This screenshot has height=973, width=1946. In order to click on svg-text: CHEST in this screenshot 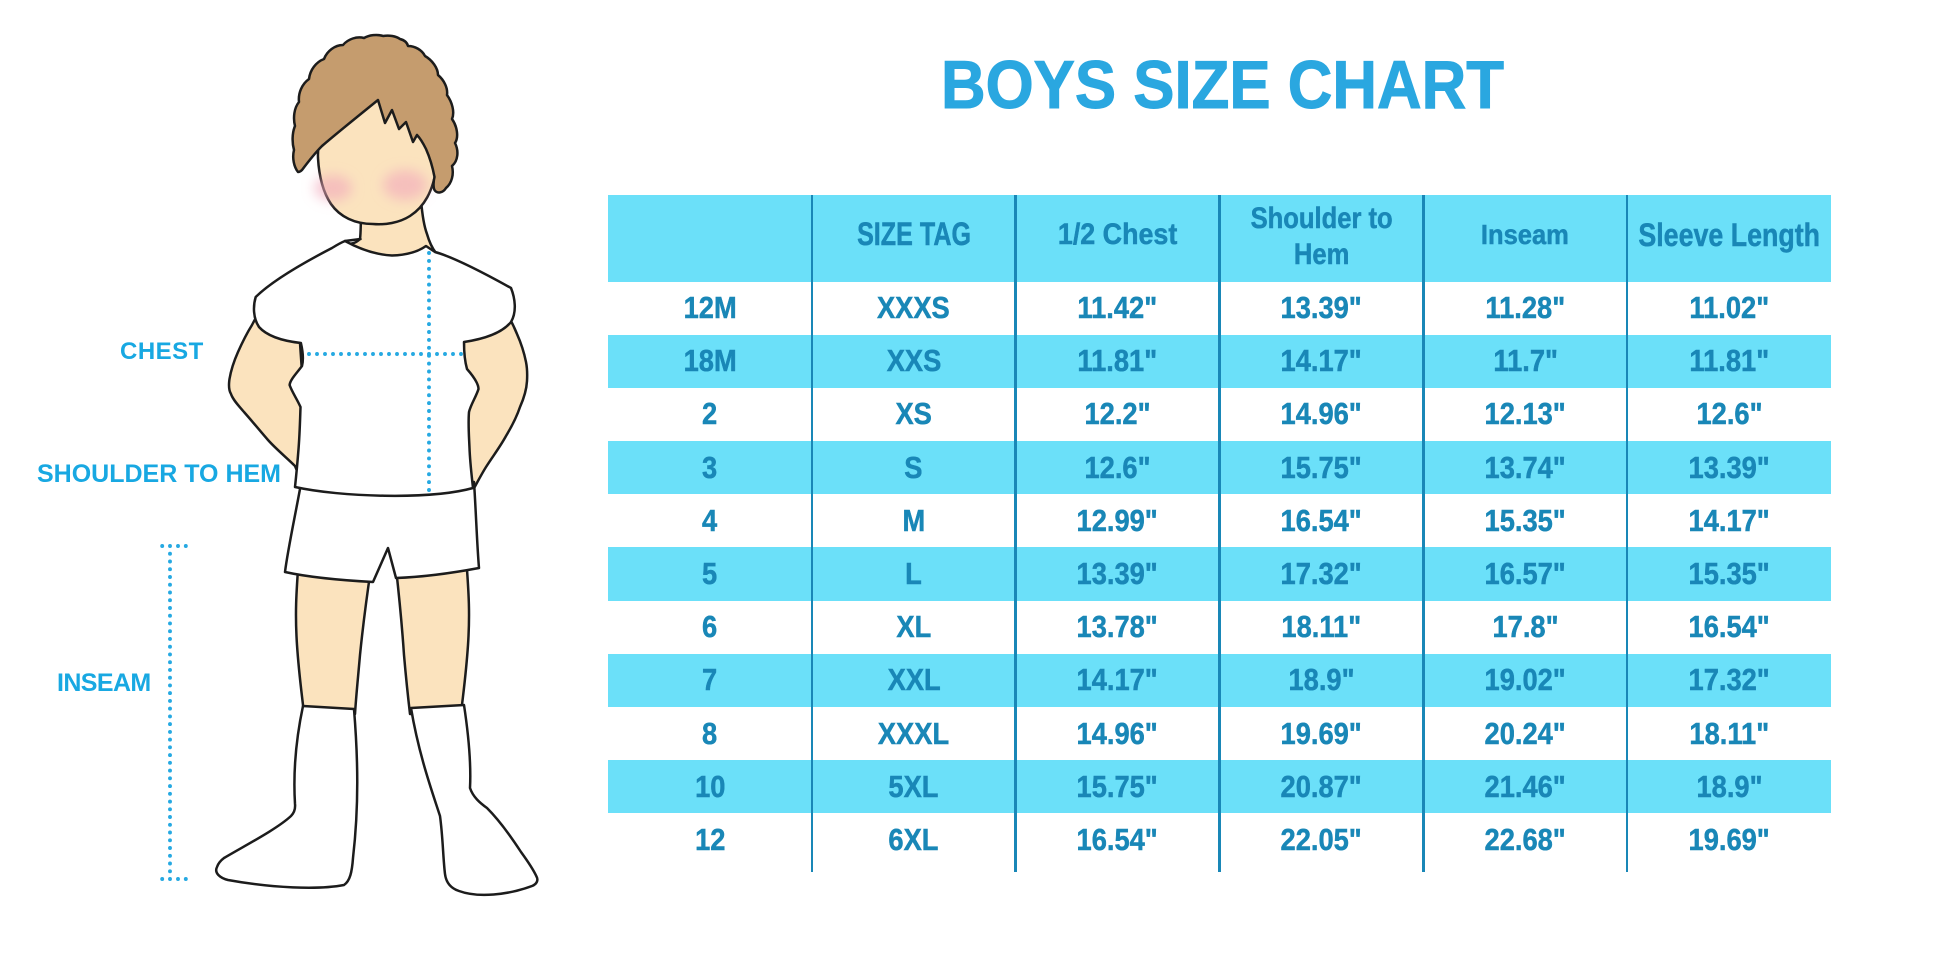, I will do `click(162, 351)`.